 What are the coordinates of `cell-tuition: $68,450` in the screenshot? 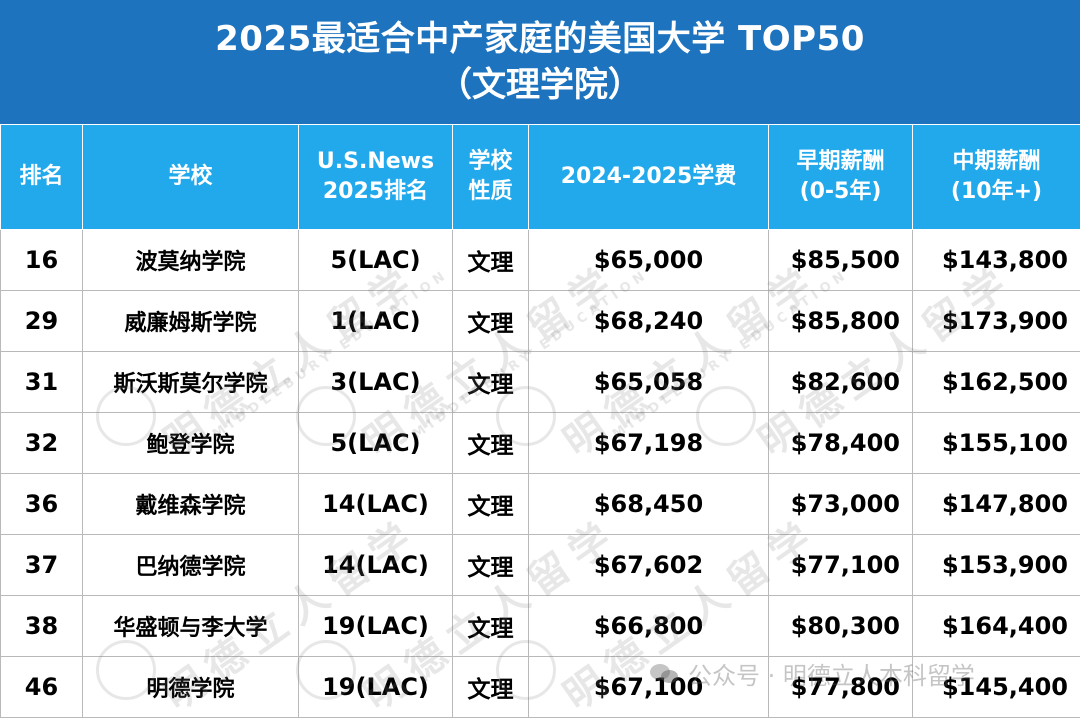 It's located at (649, 504).